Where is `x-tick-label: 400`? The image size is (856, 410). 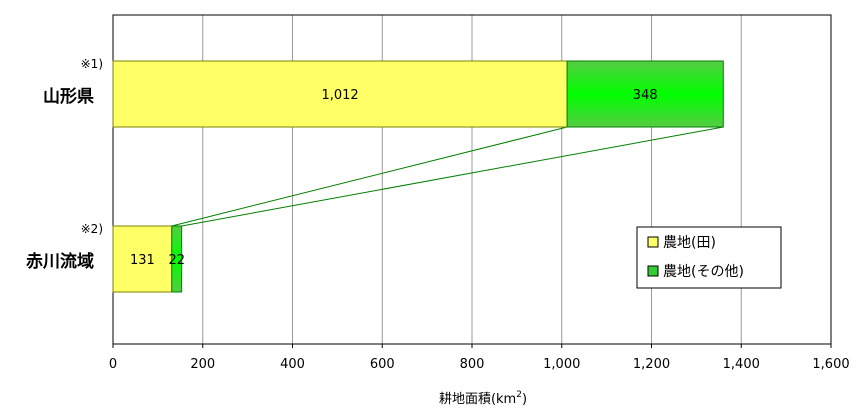 x-tick-label: 400 is located at coordinates (292, 364).